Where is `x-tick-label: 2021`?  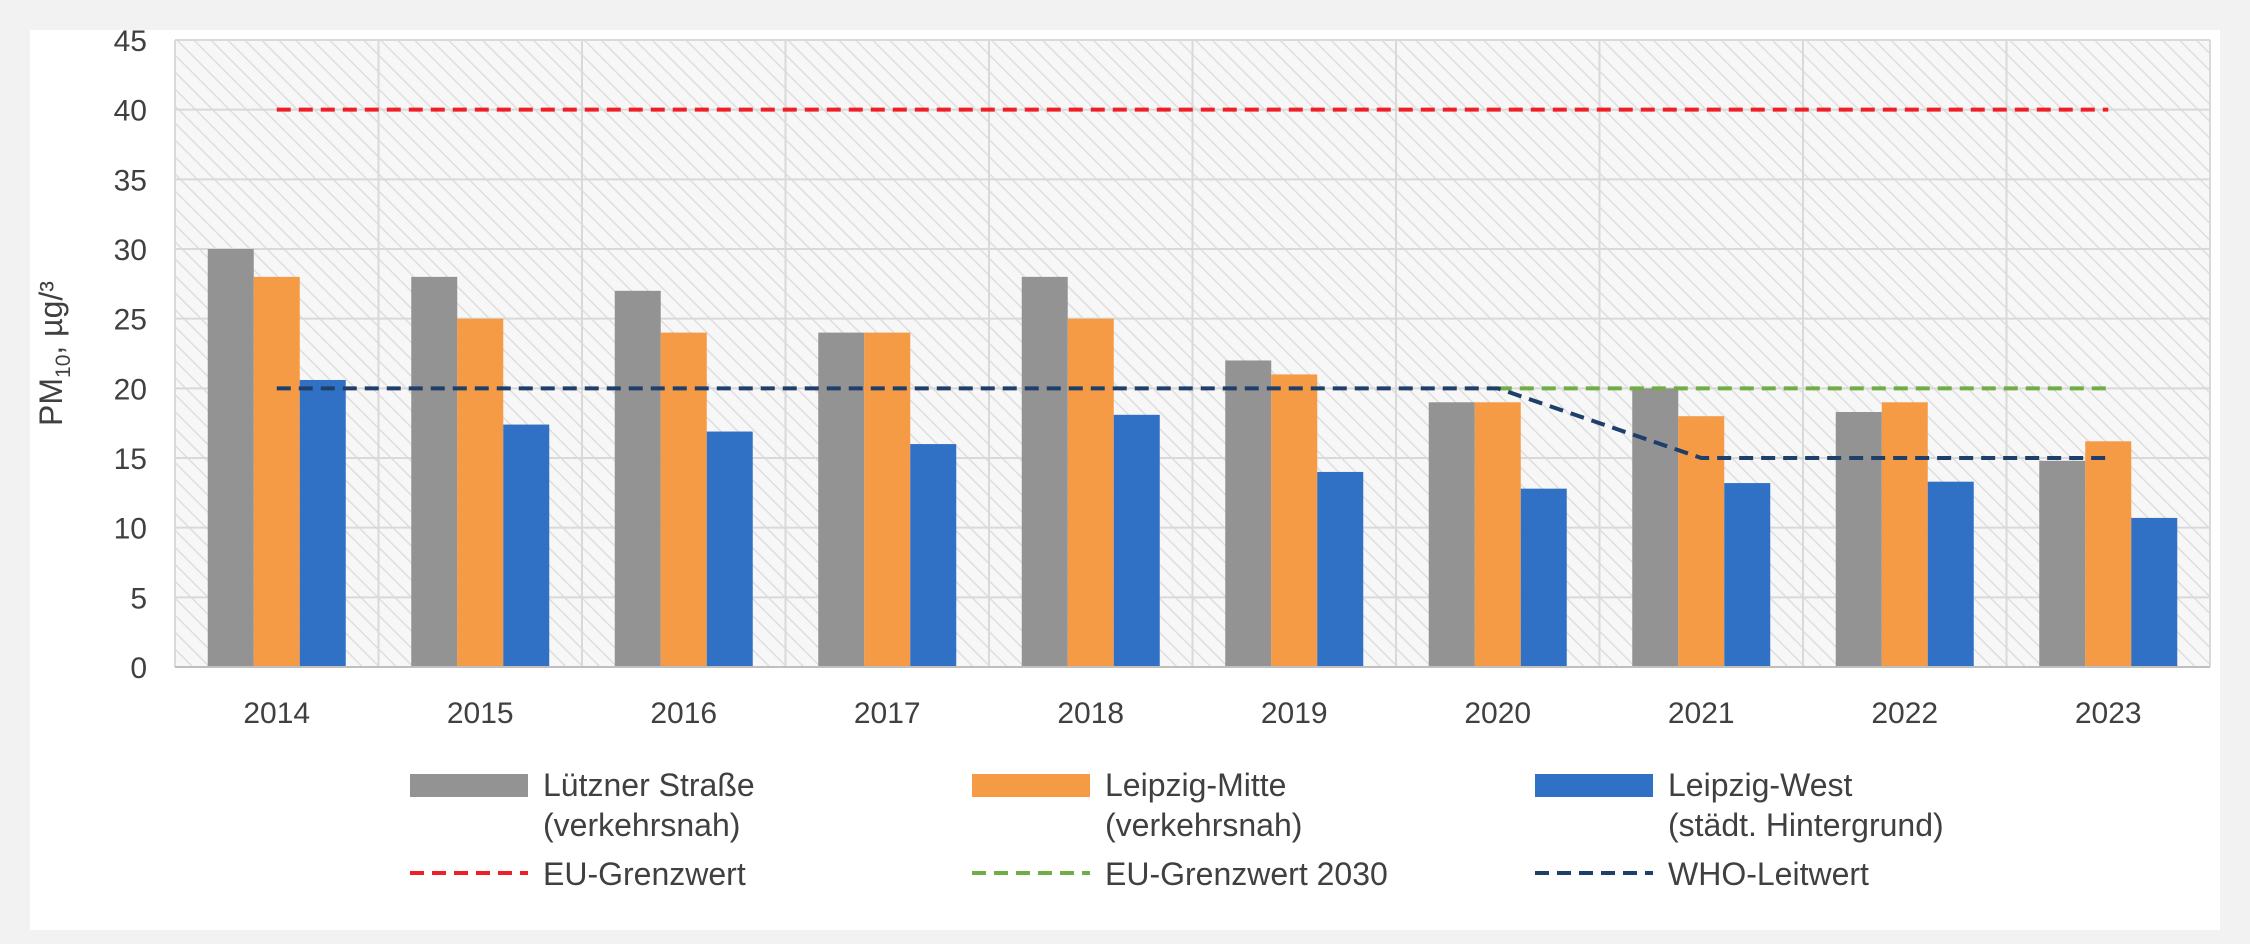 x-tick-label: 2021 is located at coordinates (1701, 713).